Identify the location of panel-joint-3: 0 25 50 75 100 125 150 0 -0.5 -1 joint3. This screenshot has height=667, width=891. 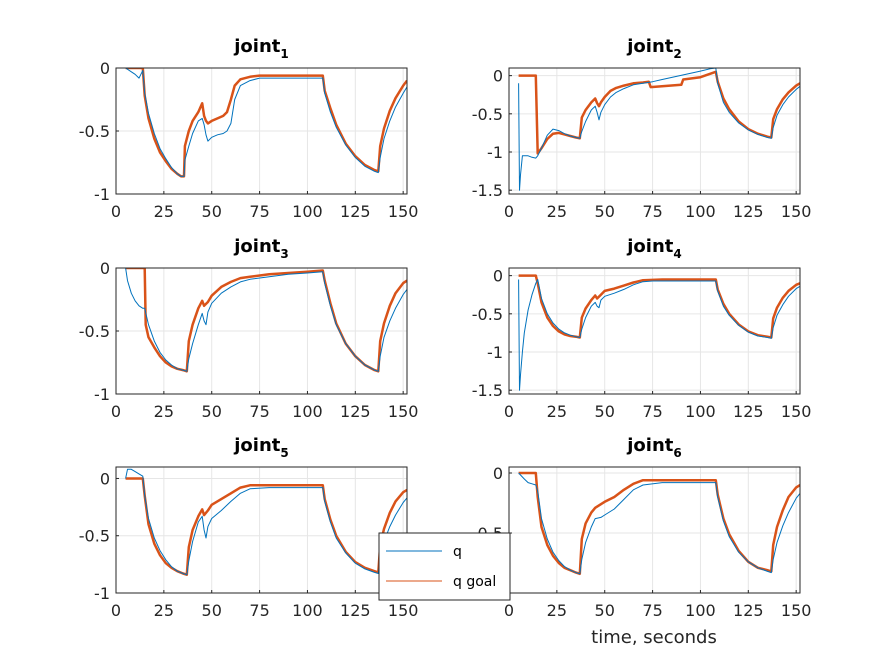
(249, 328).